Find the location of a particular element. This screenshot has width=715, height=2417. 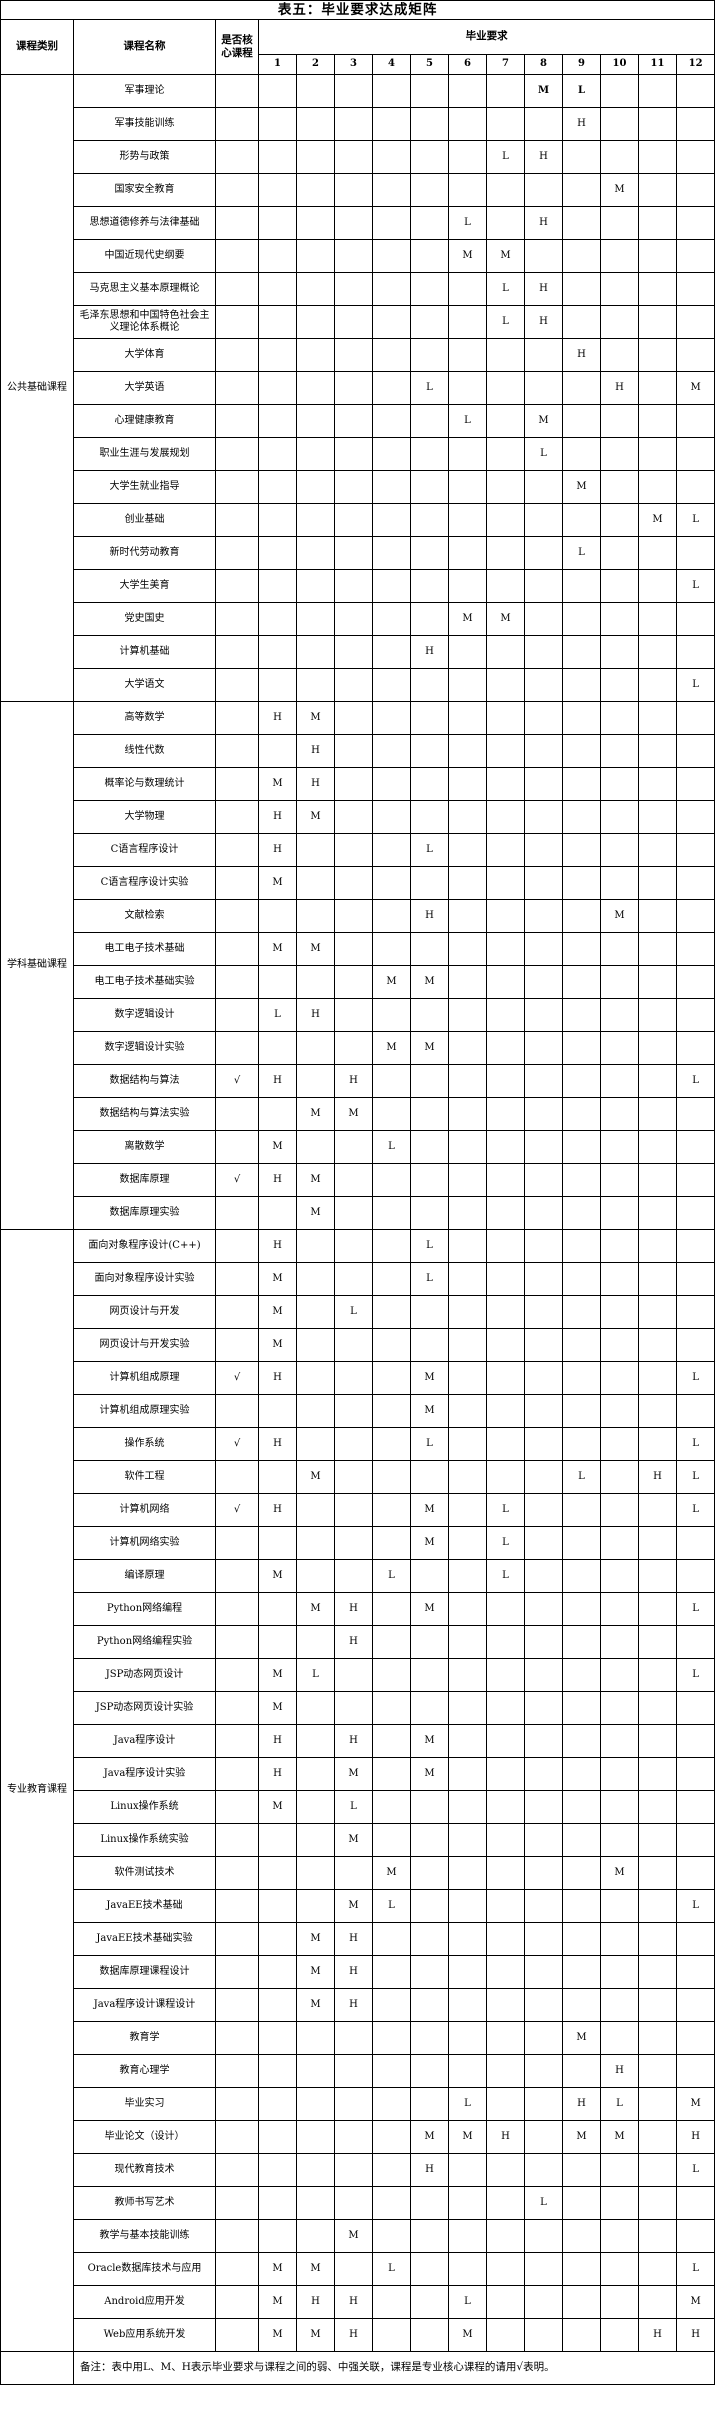

course-row: 大学语文 L is located at coordinates (358, 685).